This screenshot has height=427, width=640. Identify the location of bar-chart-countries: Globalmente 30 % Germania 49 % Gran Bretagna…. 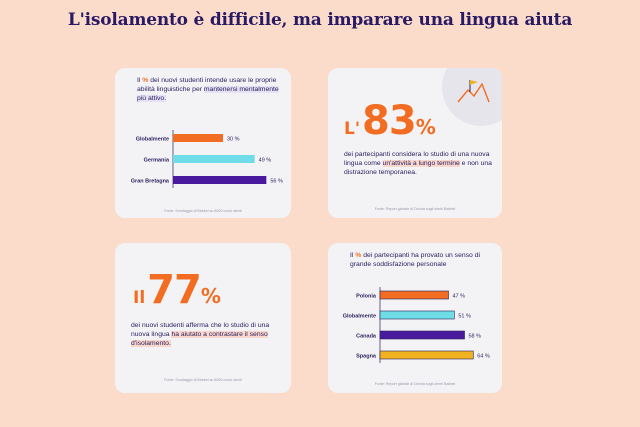
(207, 159).